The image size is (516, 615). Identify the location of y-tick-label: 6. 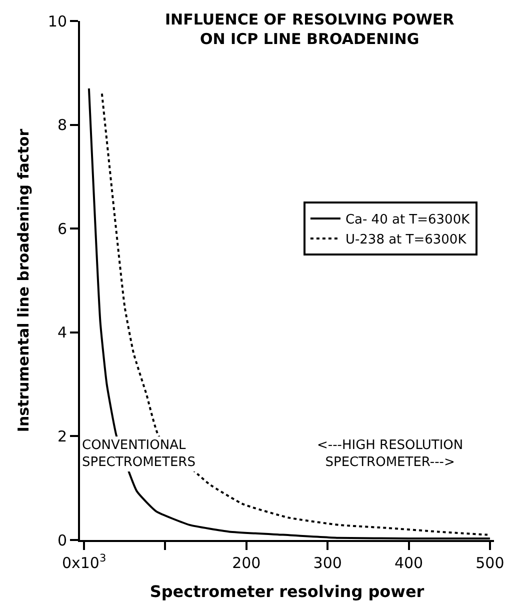
(62, 229).